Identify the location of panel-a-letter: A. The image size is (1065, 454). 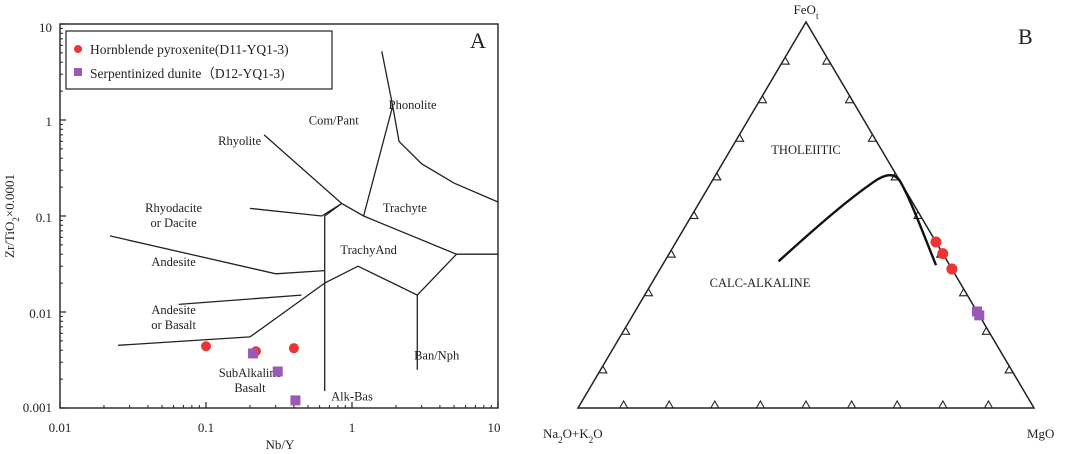
(478, 40).